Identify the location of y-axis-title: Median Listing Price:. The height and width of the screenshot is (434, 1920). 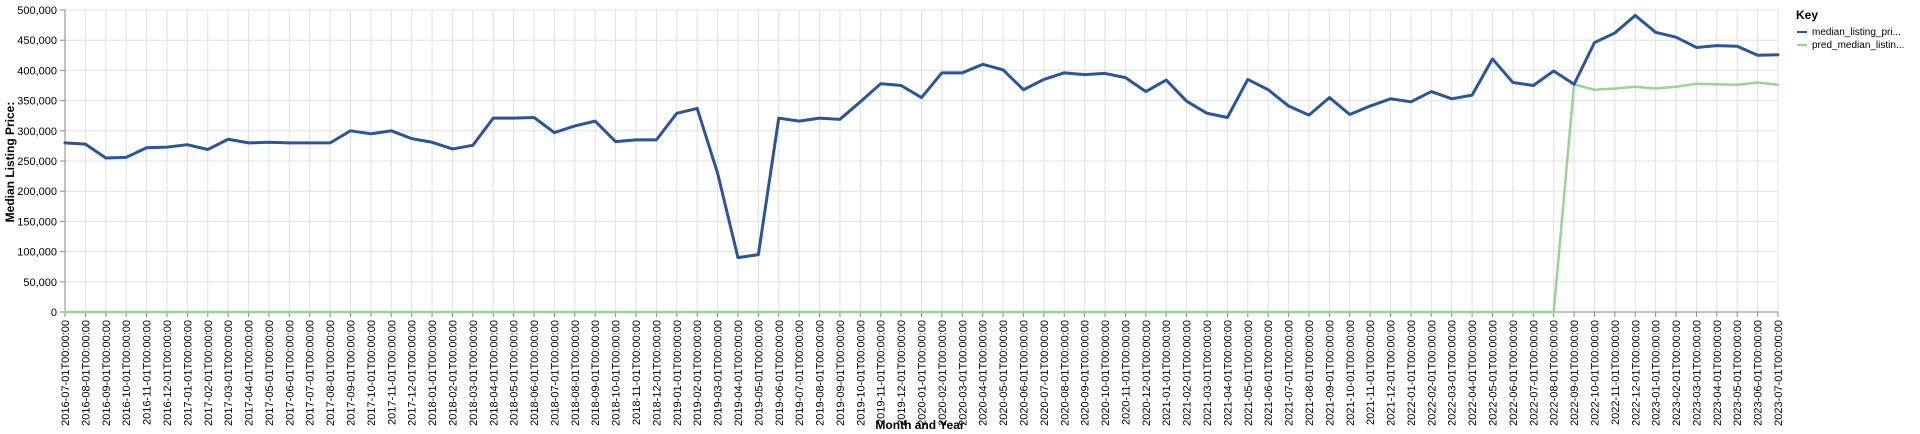
(10, 162).